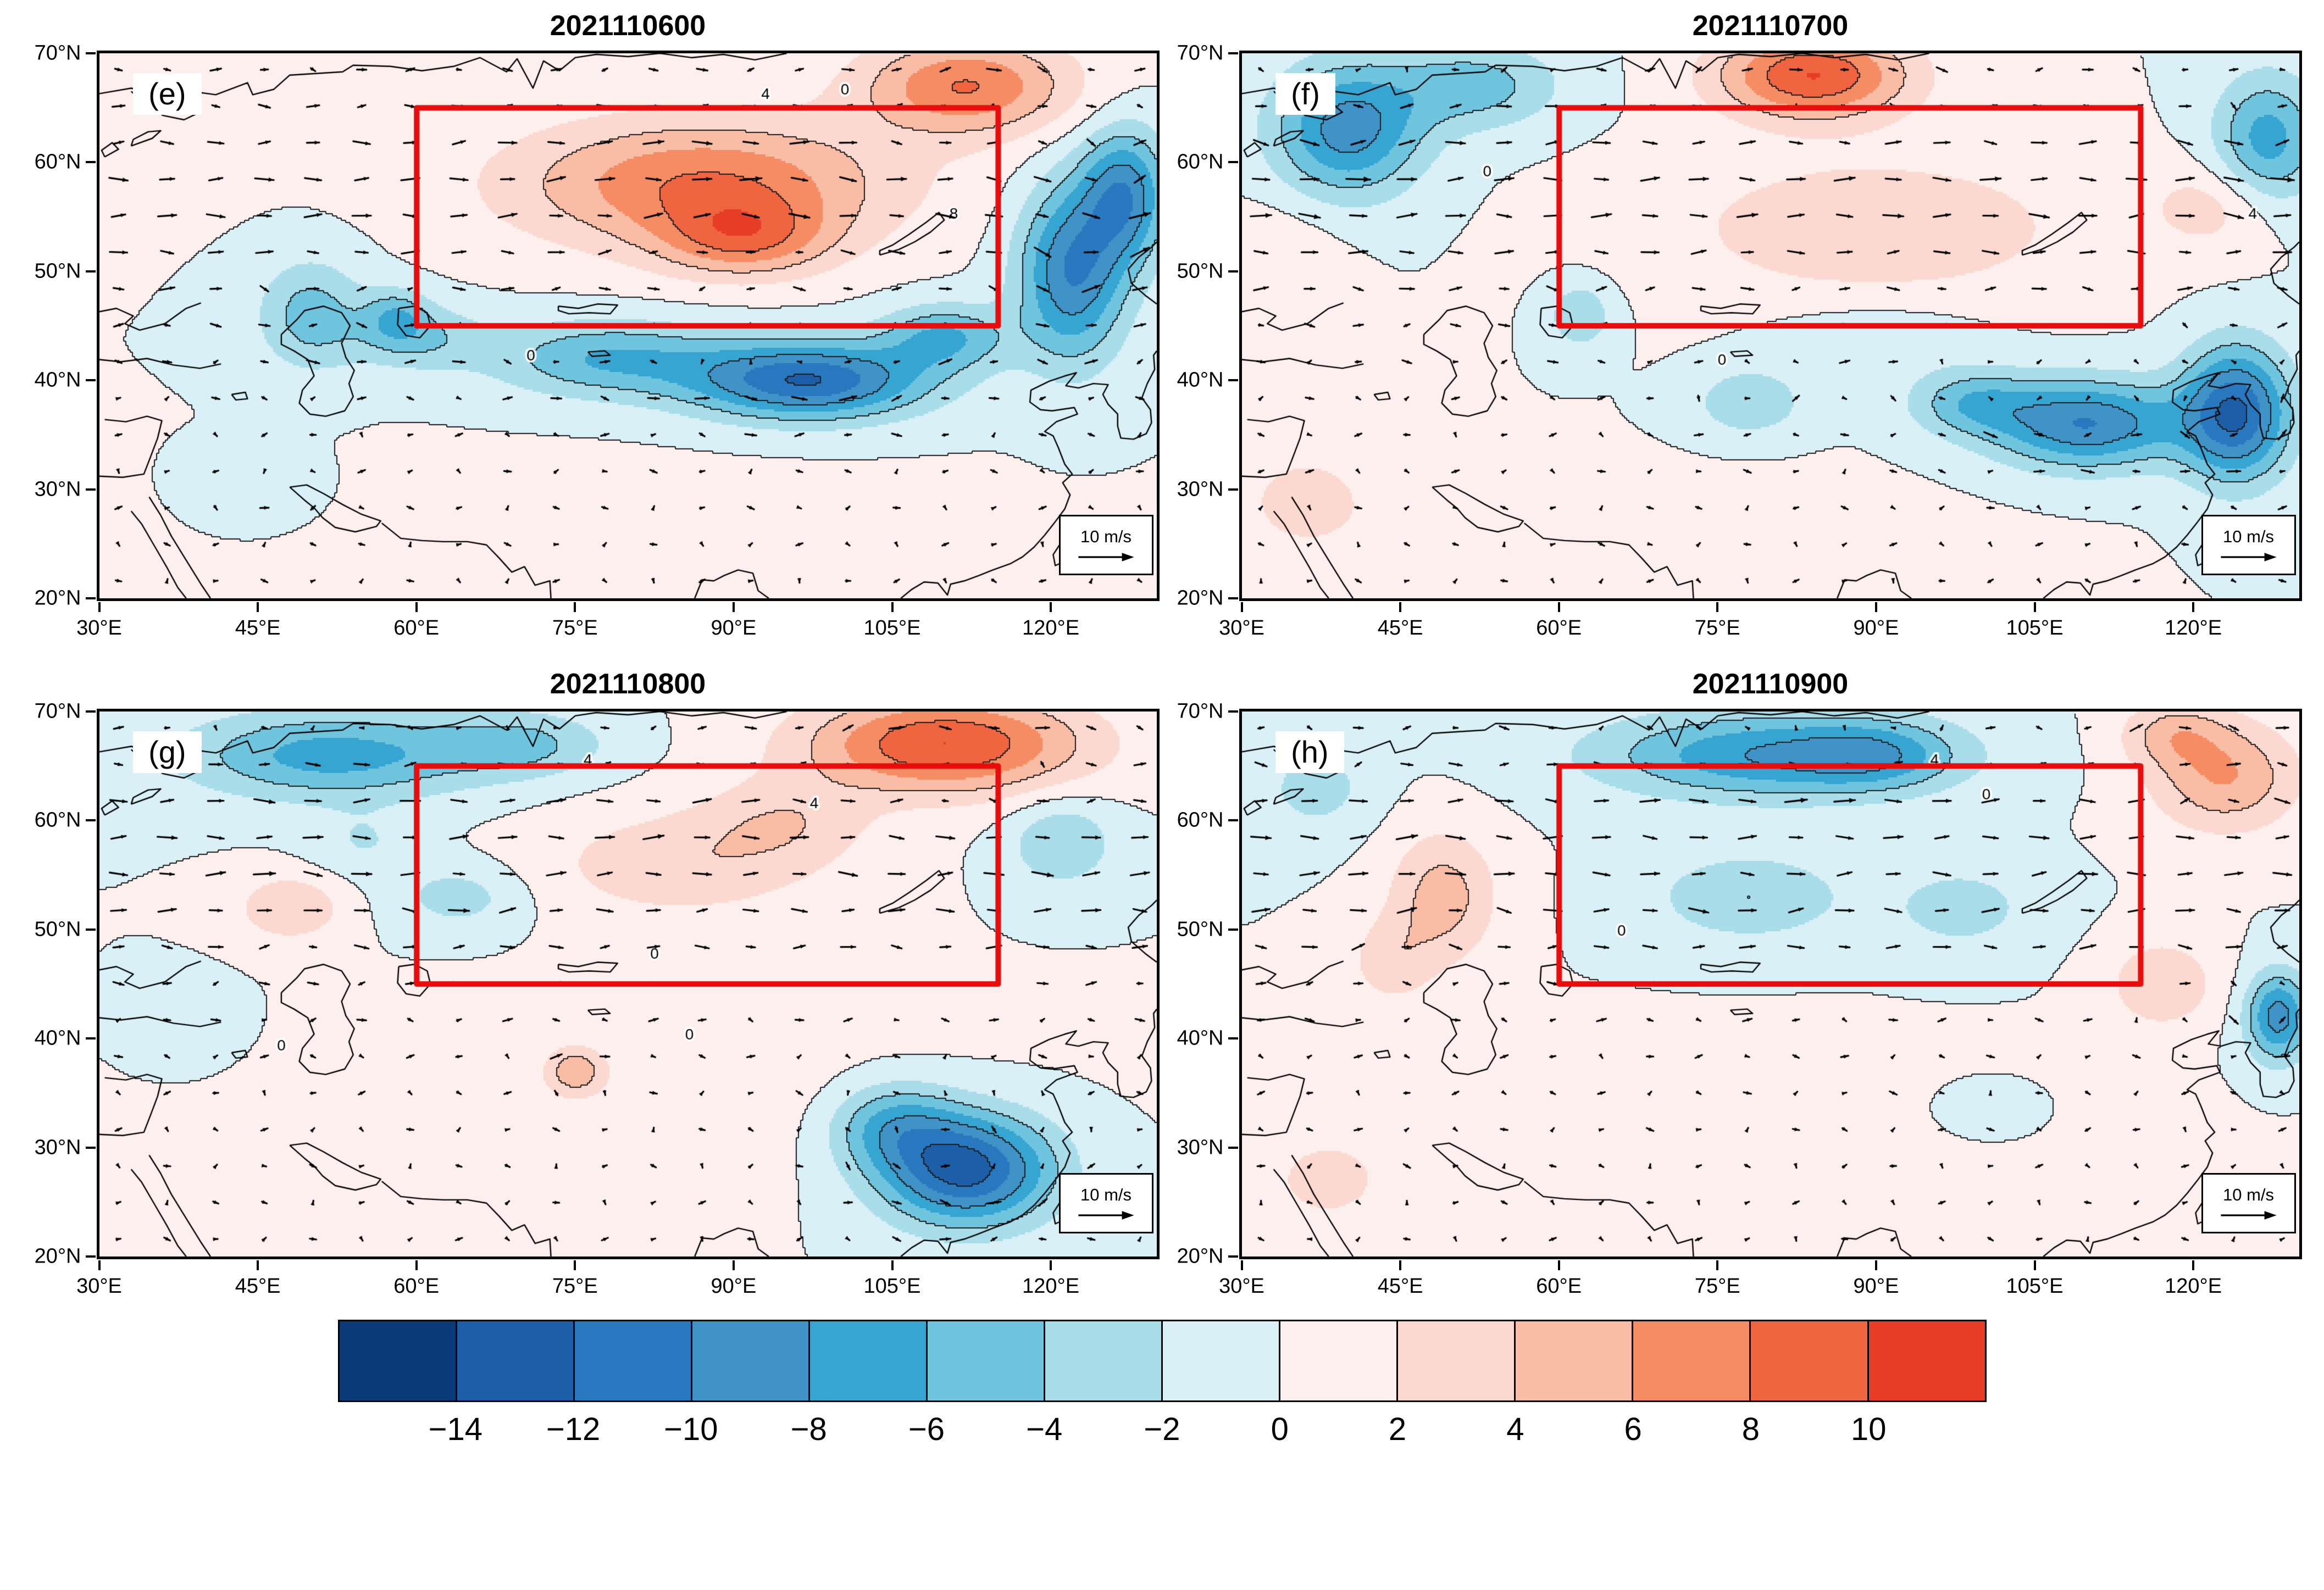  I want to click on reference-vector-box: 10 m/s, so click(1105, 1203).